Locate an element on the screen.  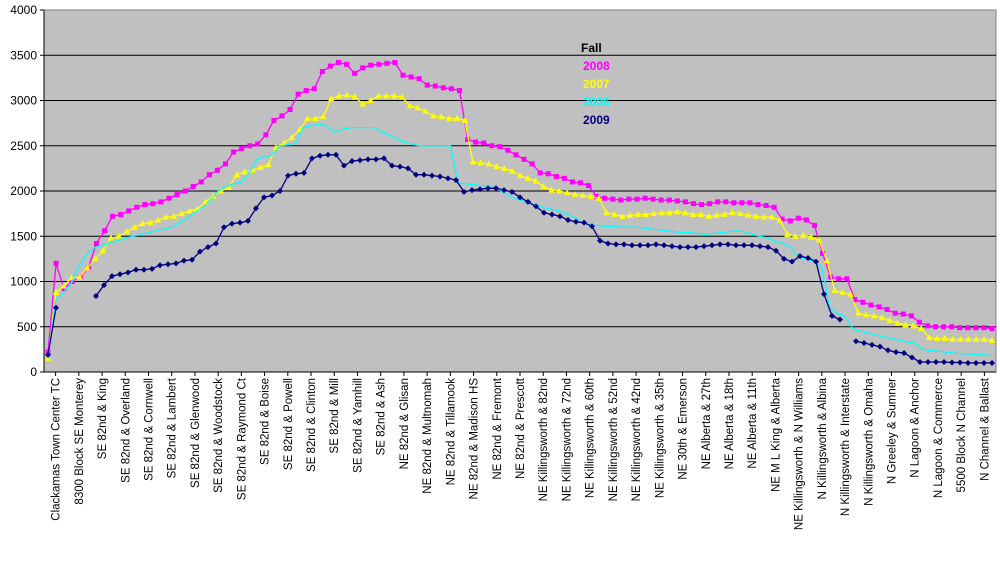
y-tick-label: 4000 is located at coordinates (23, 10).